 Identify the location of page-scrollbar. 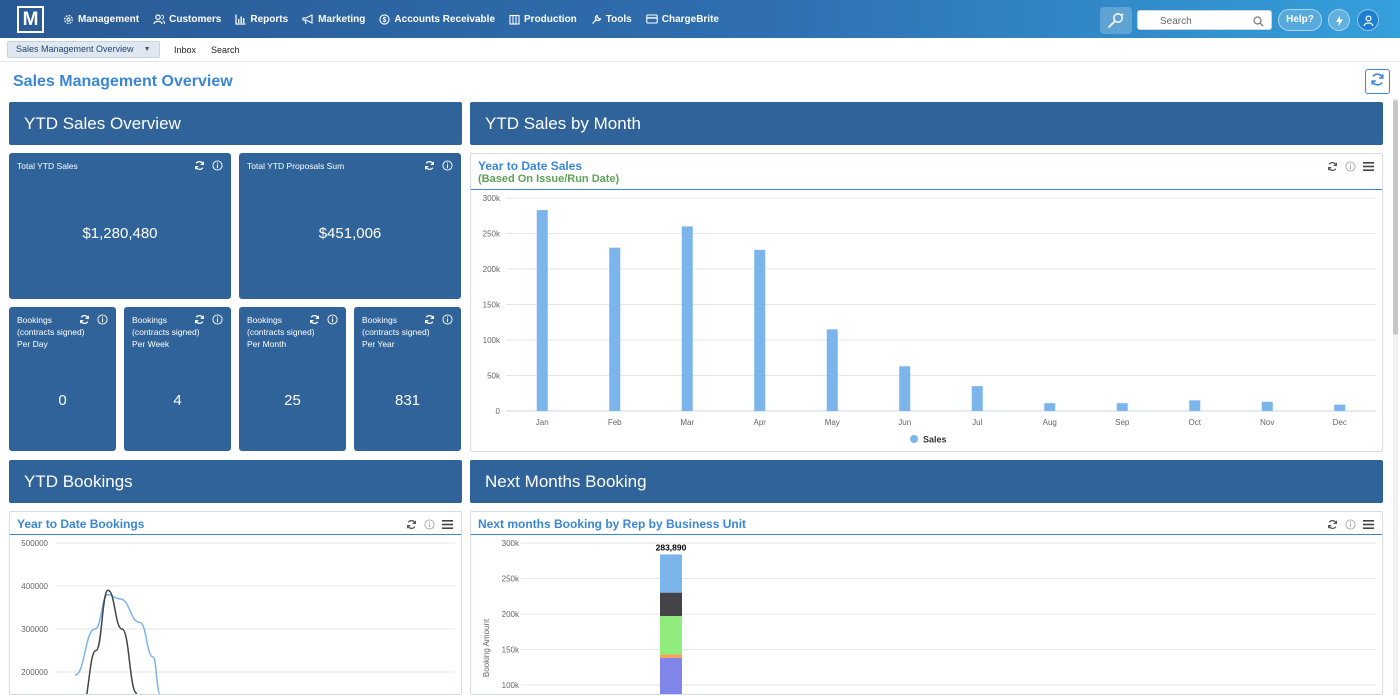
(1395, 396).